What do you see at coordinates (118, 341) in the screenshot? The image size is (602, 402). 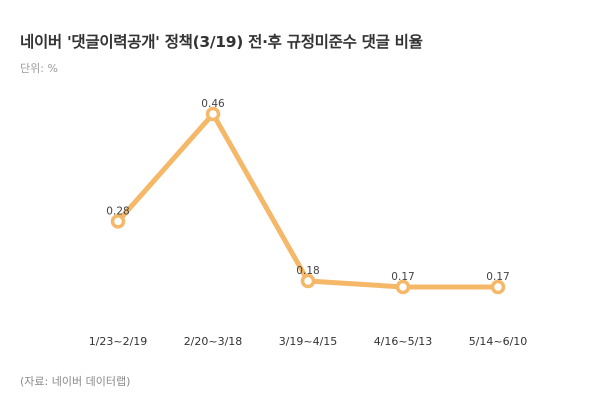 I see `x-tick-label-0: 1/23~2/19` at bounding box center [118, 341].